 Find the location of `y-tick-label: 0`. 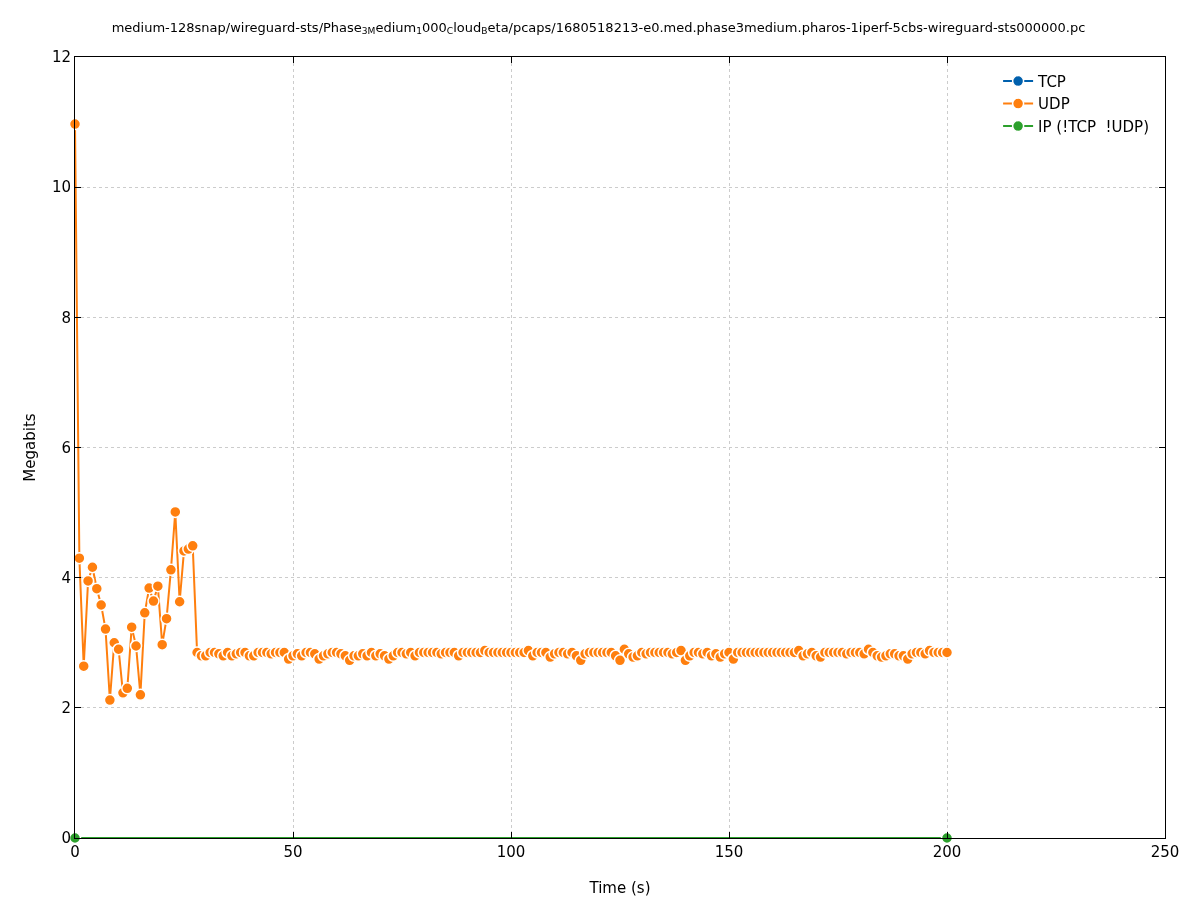

y-tick-label: 0 is located at coordinates (66, 838).